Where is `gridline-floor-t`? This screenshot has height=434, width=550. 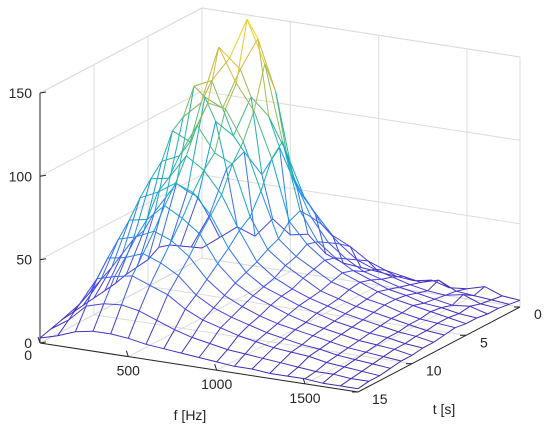
gridline-floor-t is located at coordinates (253, 339).